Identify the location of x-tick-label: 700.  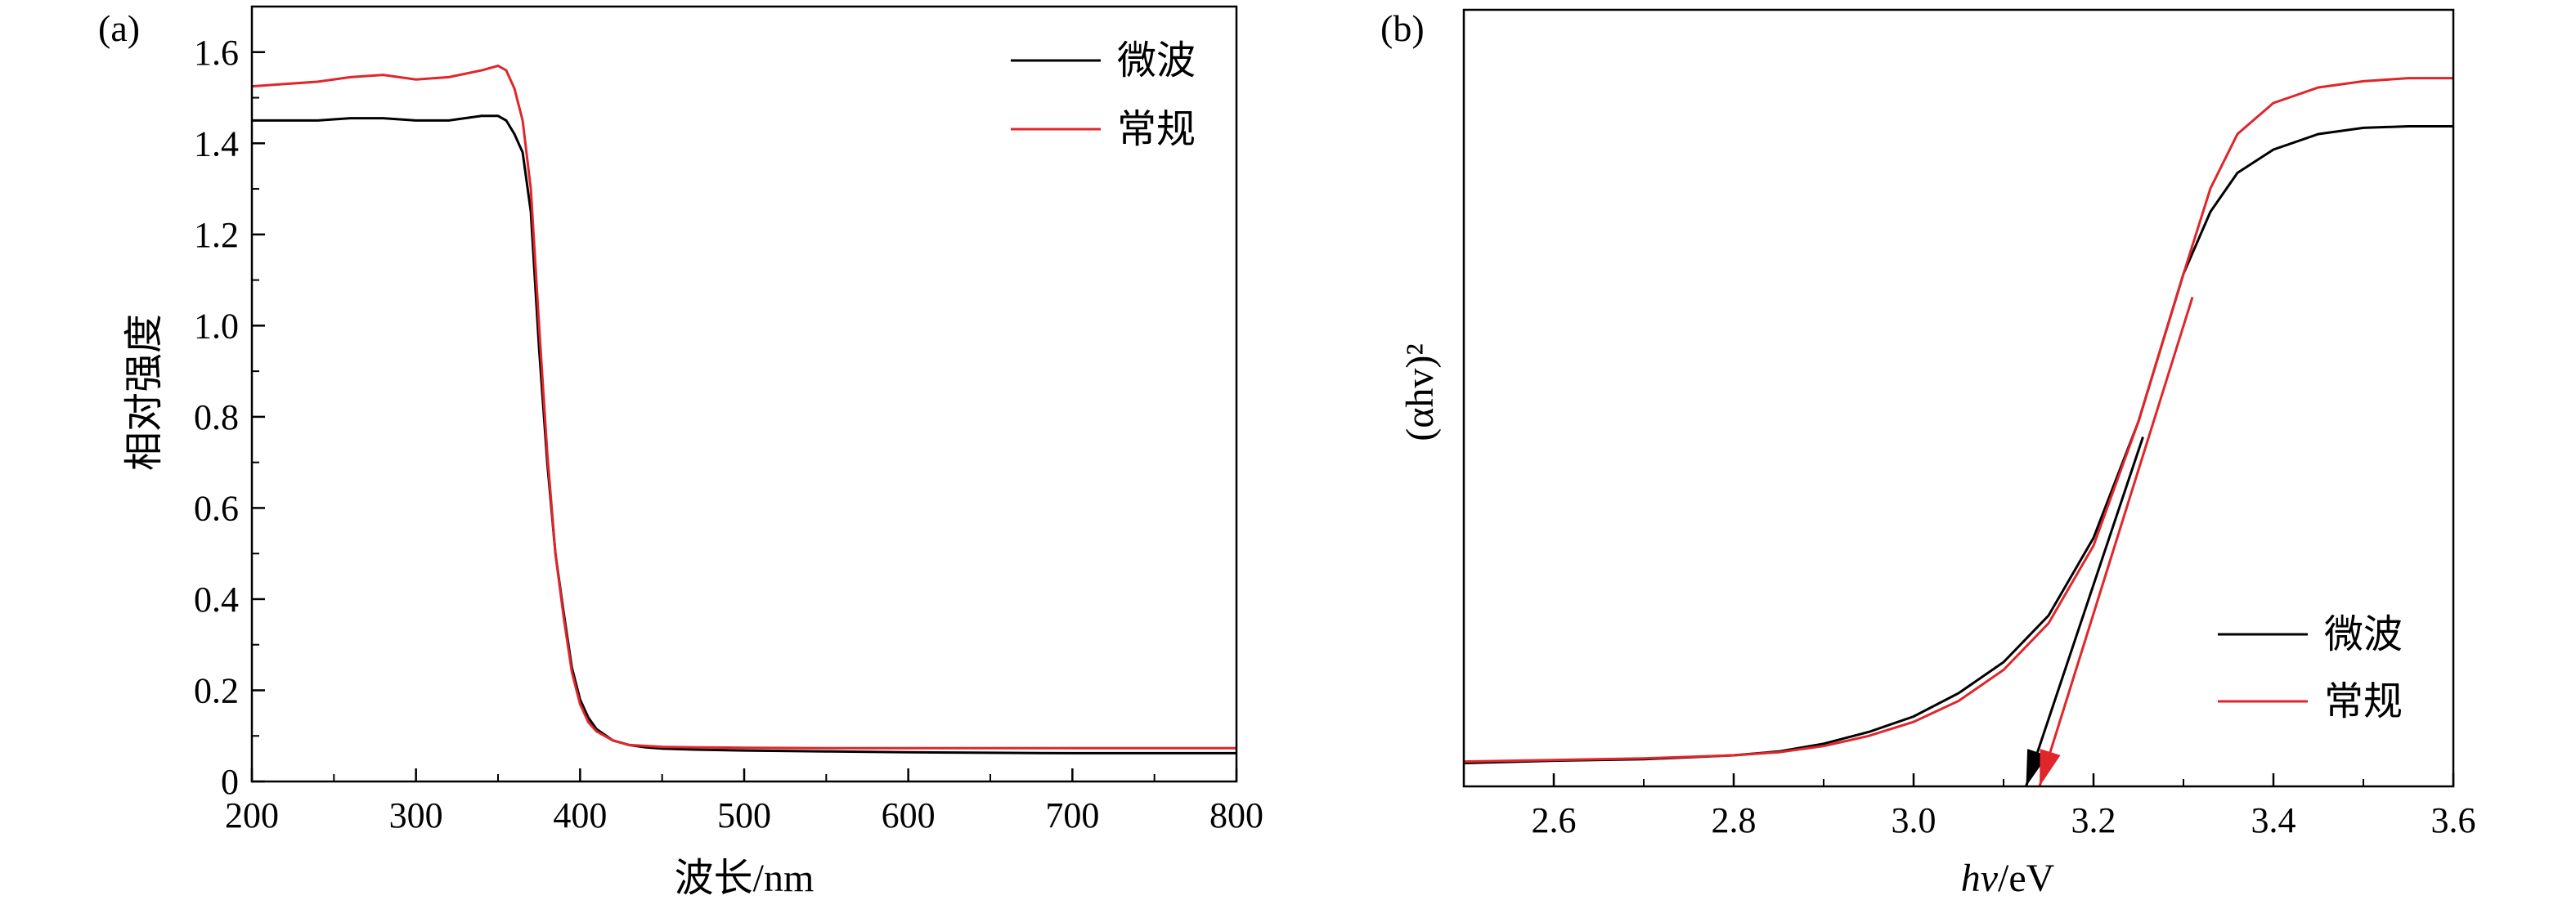
(1072, 815).